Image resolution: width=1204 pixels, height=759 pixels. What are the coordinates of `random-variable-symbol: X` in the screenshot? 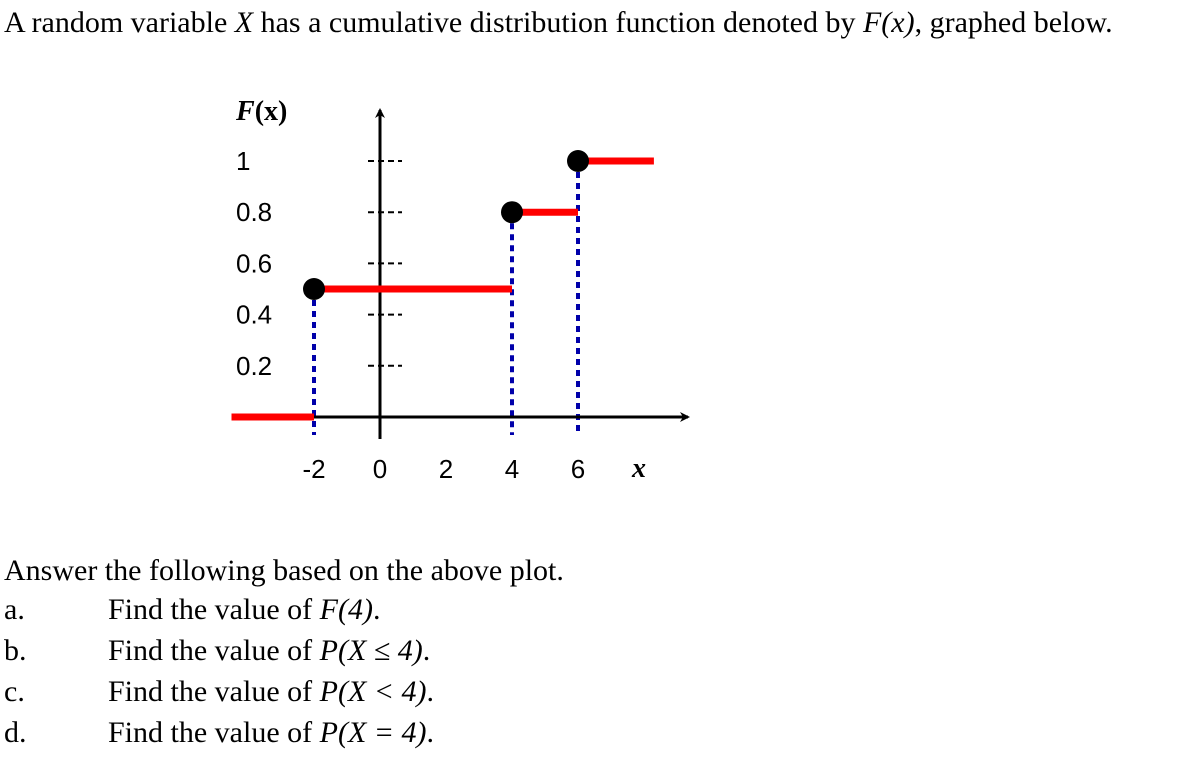 It's located at (244, 22).